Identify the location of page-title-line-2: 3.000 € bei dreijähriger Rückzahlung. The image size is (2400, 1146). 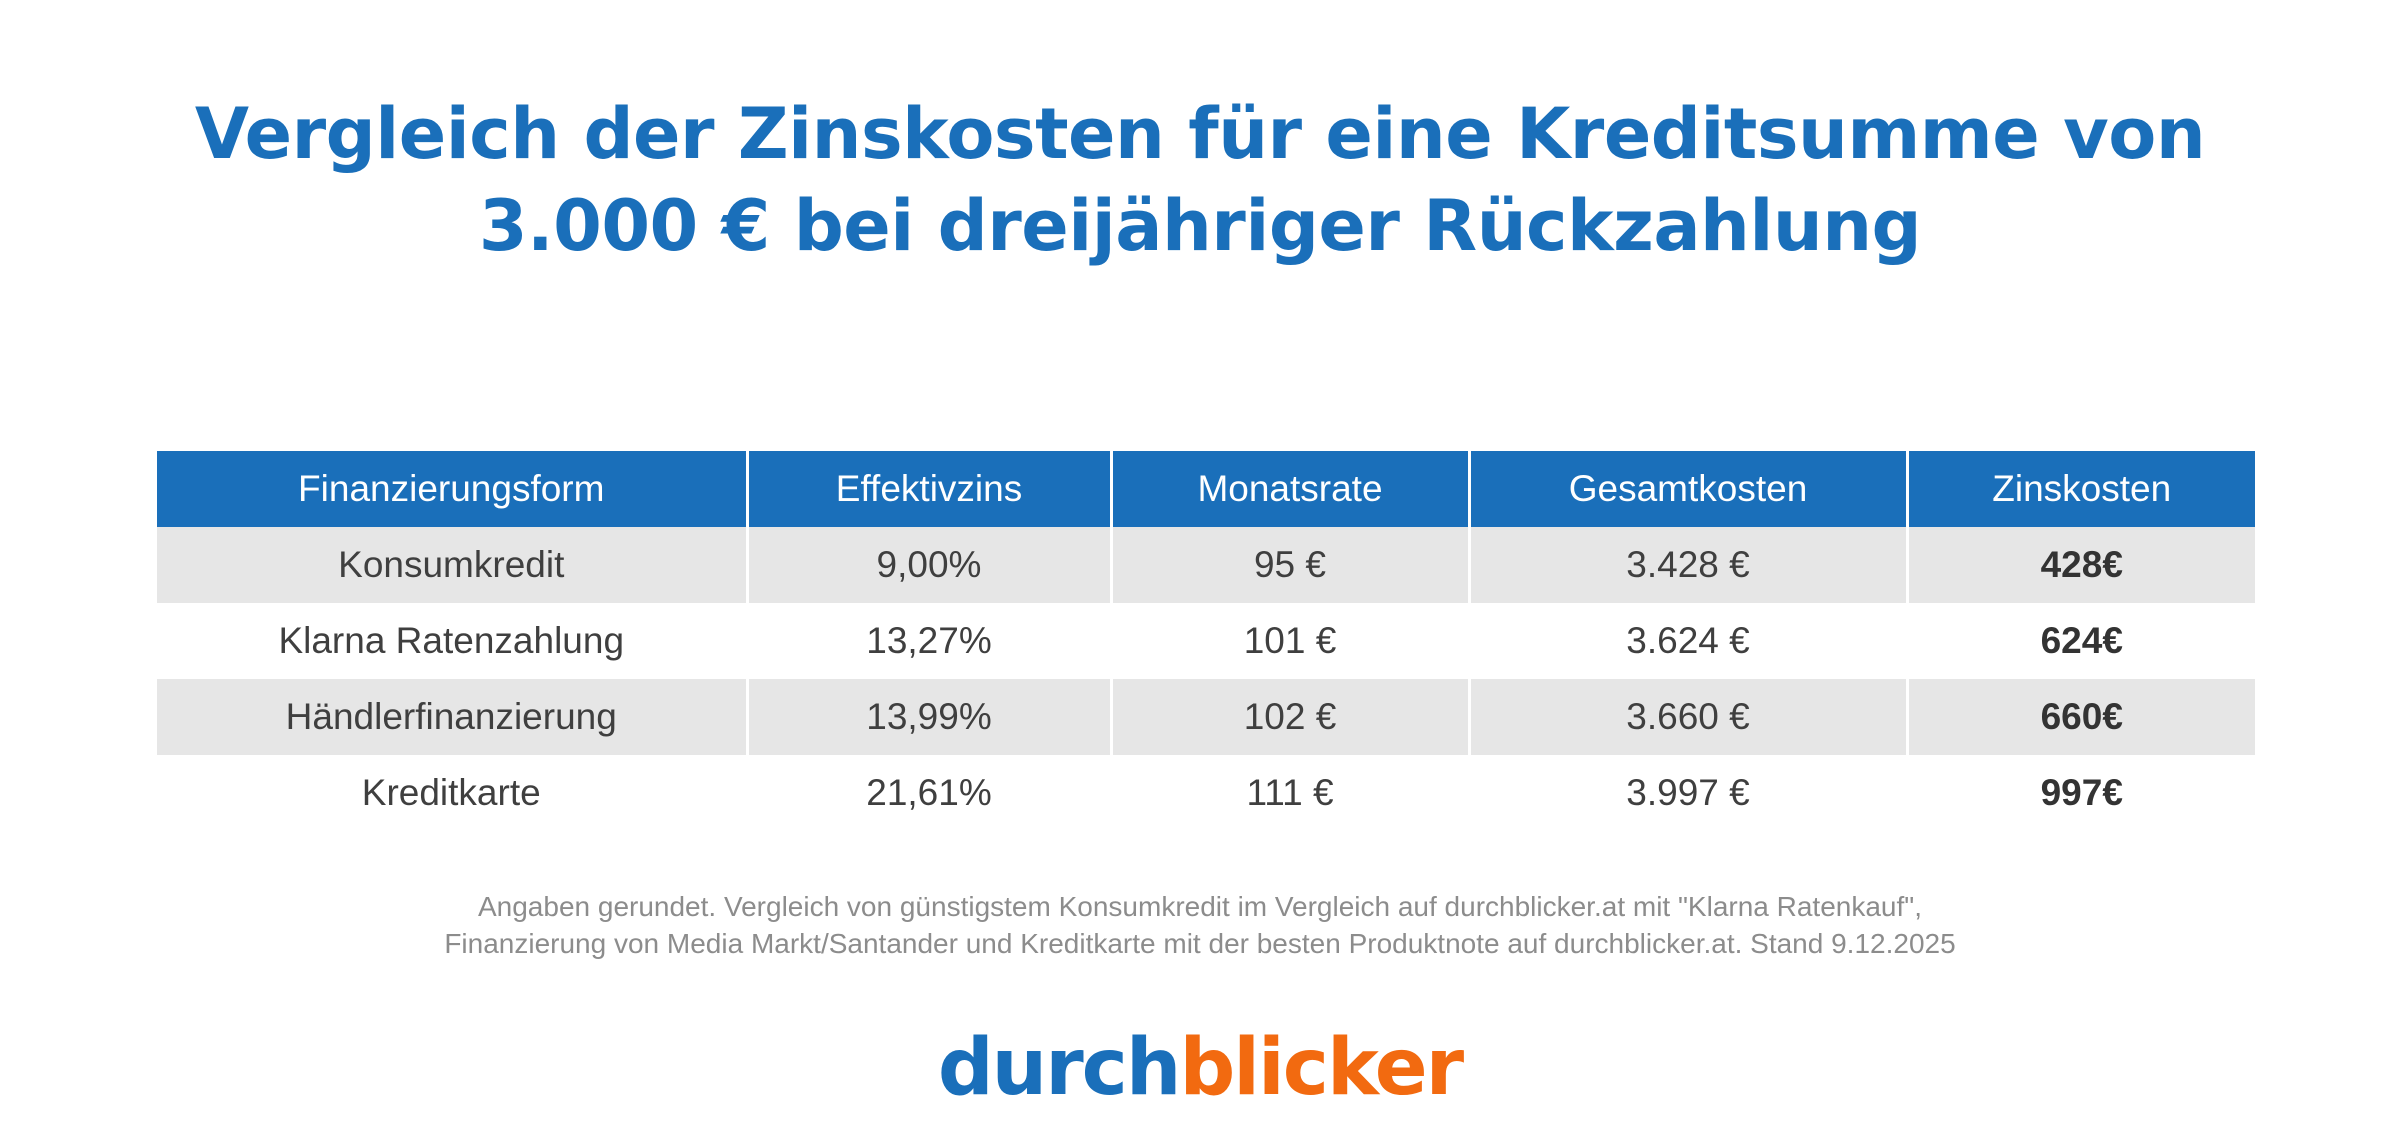
(1200, 226).